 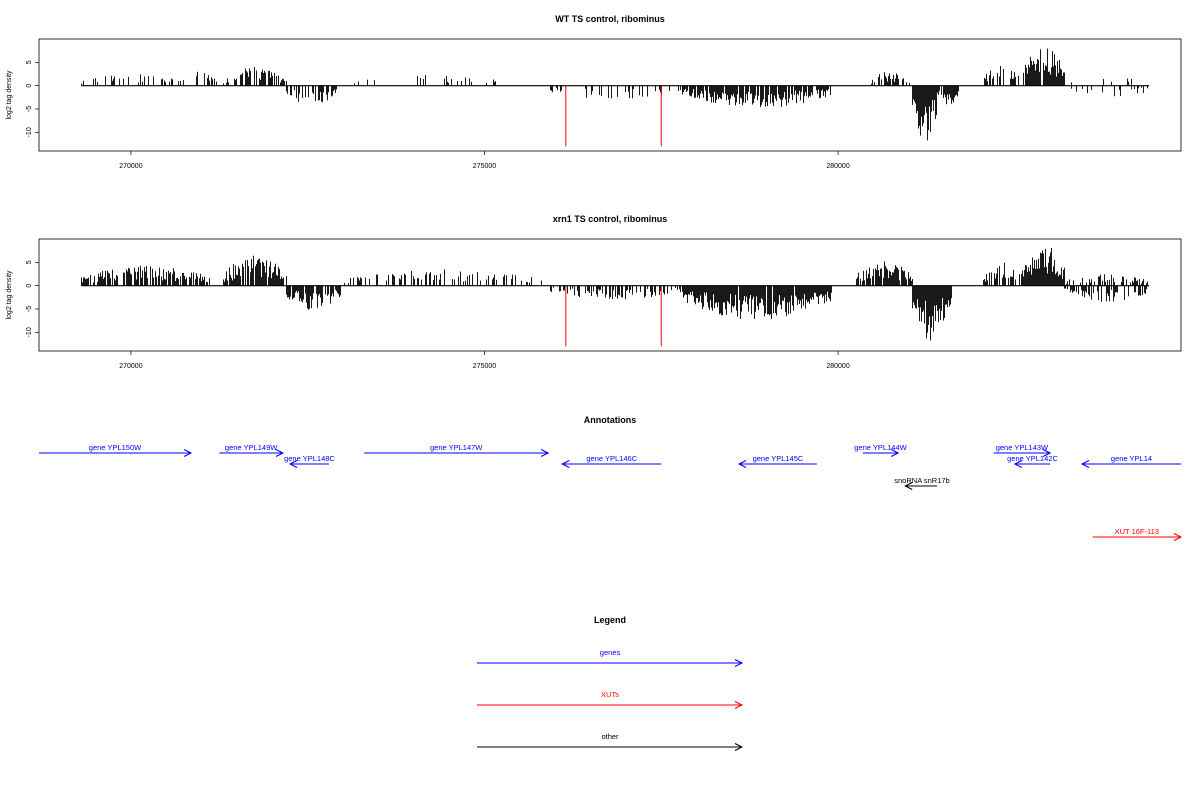 What do you see at coordinates (9, 295) in the screenshot?
I see `xrn1-y-axis-label: log2 tag density` at bounding box center [9, 295].